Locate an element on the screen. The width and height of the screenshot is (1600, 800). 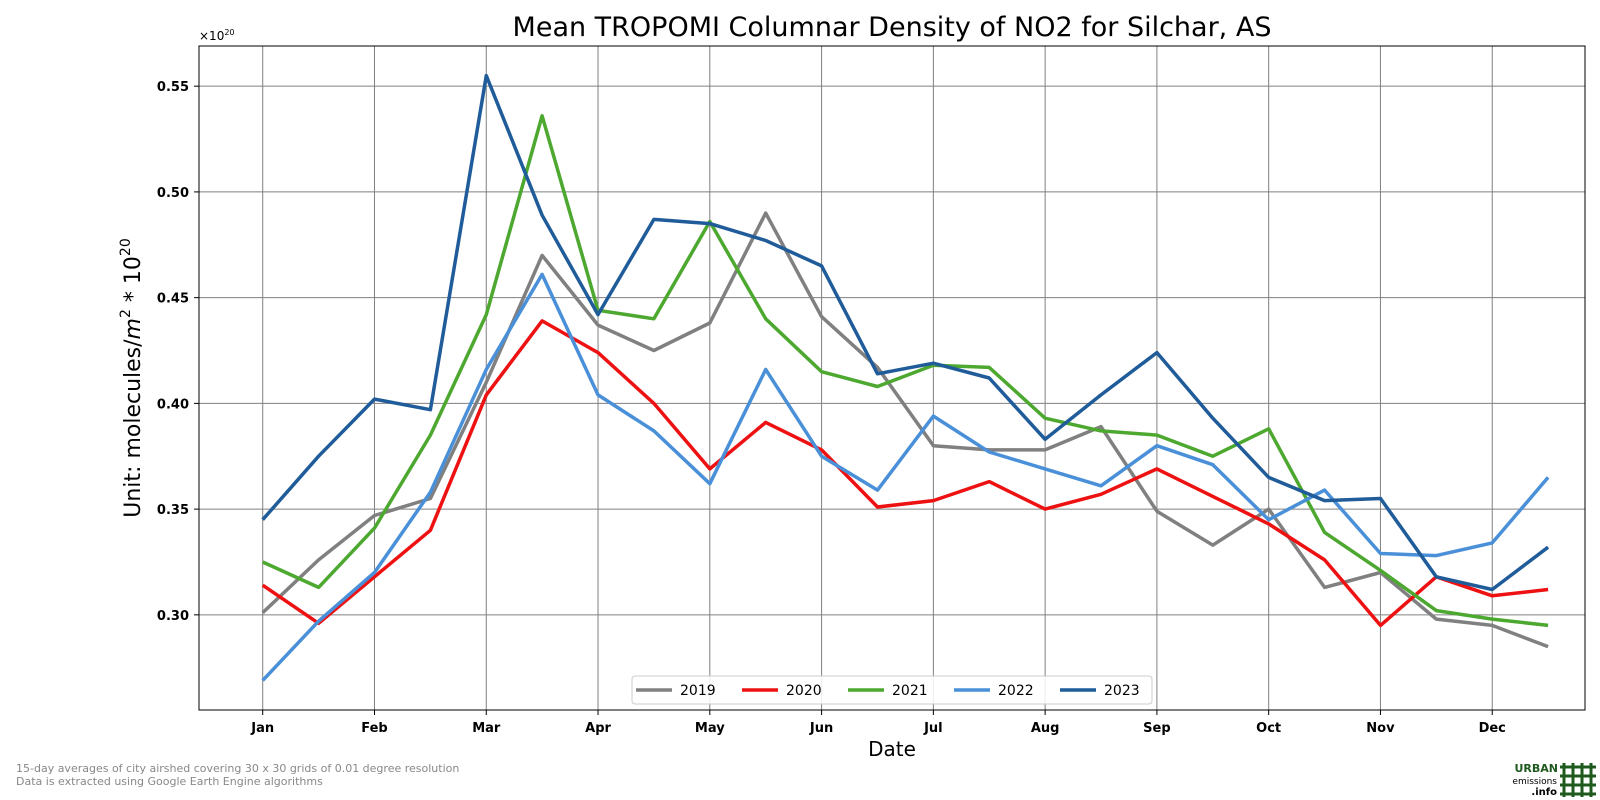
y-tick-label: 0.30 is located at coordinates (173, 616).